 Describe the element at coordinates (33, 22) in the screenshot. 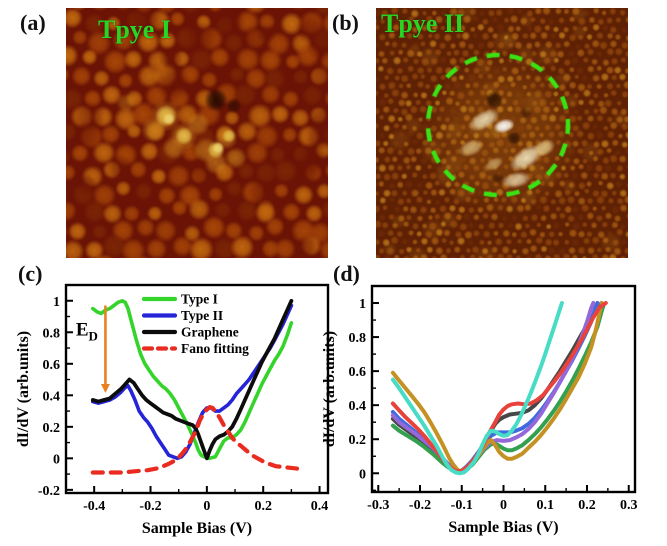

I see `panel-a-label: (a)` at that location.